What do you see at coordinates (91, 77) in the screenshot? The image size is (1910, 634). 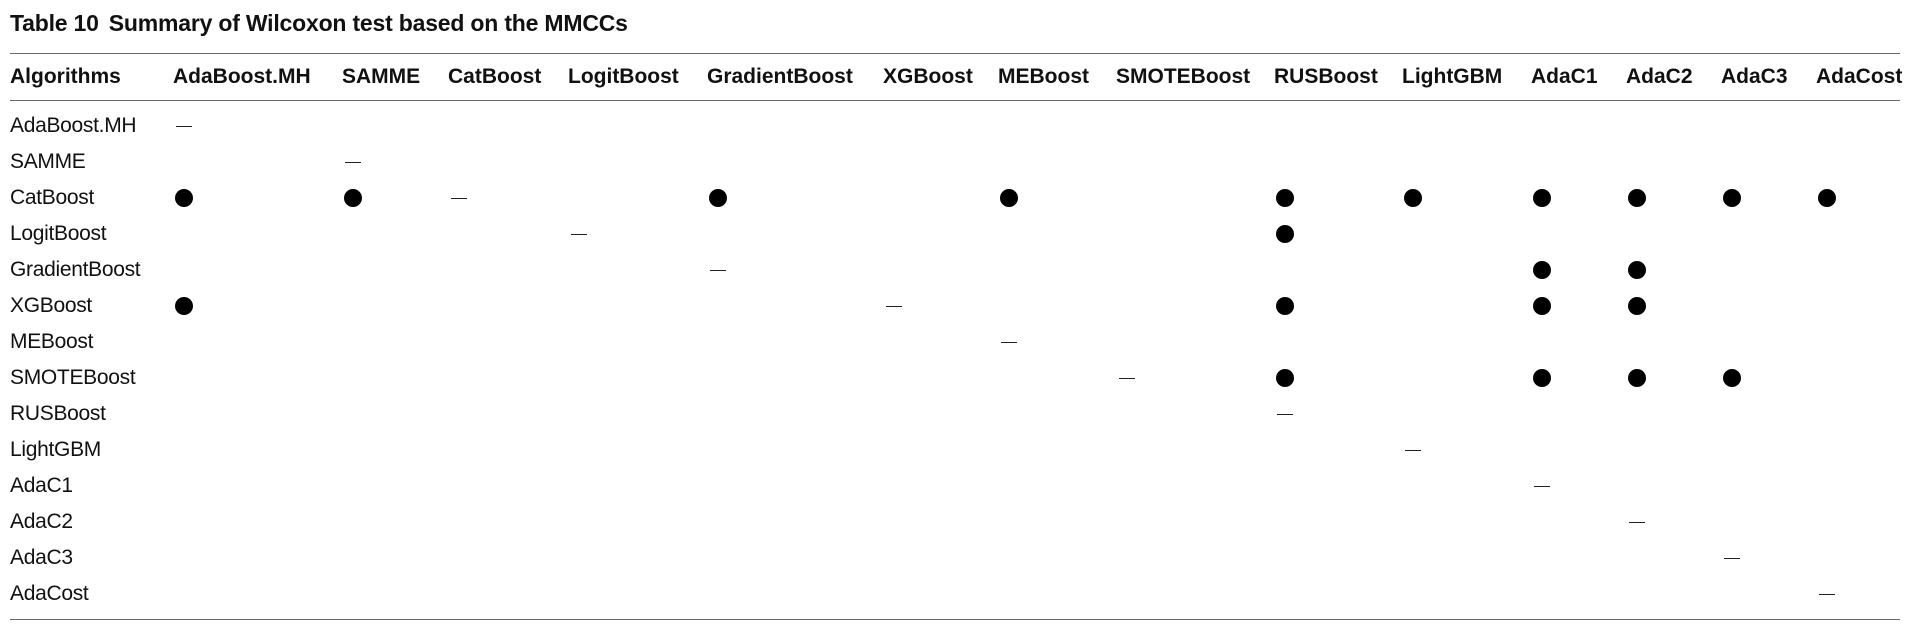 I see `corner-header: Algorithms` at bounding box center [91, 77].